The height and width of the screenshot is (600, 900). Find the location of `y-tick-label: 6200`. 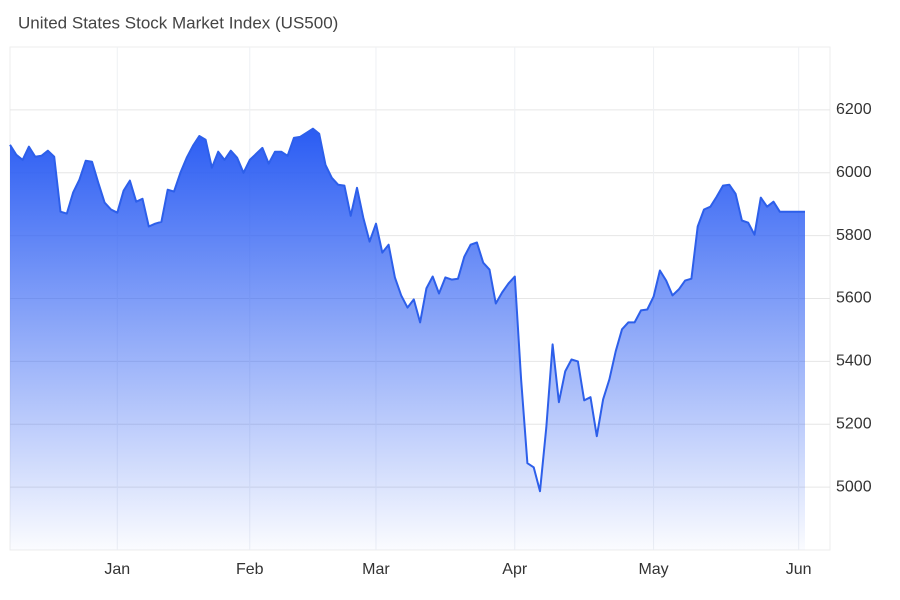

y-tick-label: 6200 is located at coordinates (854, 109).